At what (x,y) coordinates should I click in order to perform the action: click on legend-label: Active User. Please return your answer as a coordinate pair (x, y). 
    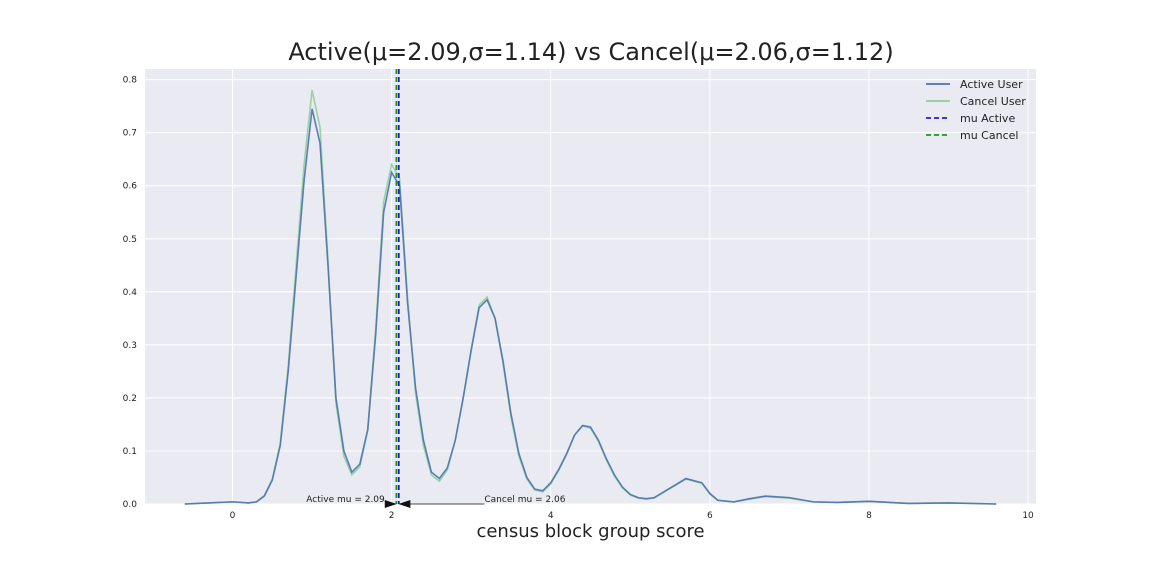
    Looking at the image, I should click on (991, 84).